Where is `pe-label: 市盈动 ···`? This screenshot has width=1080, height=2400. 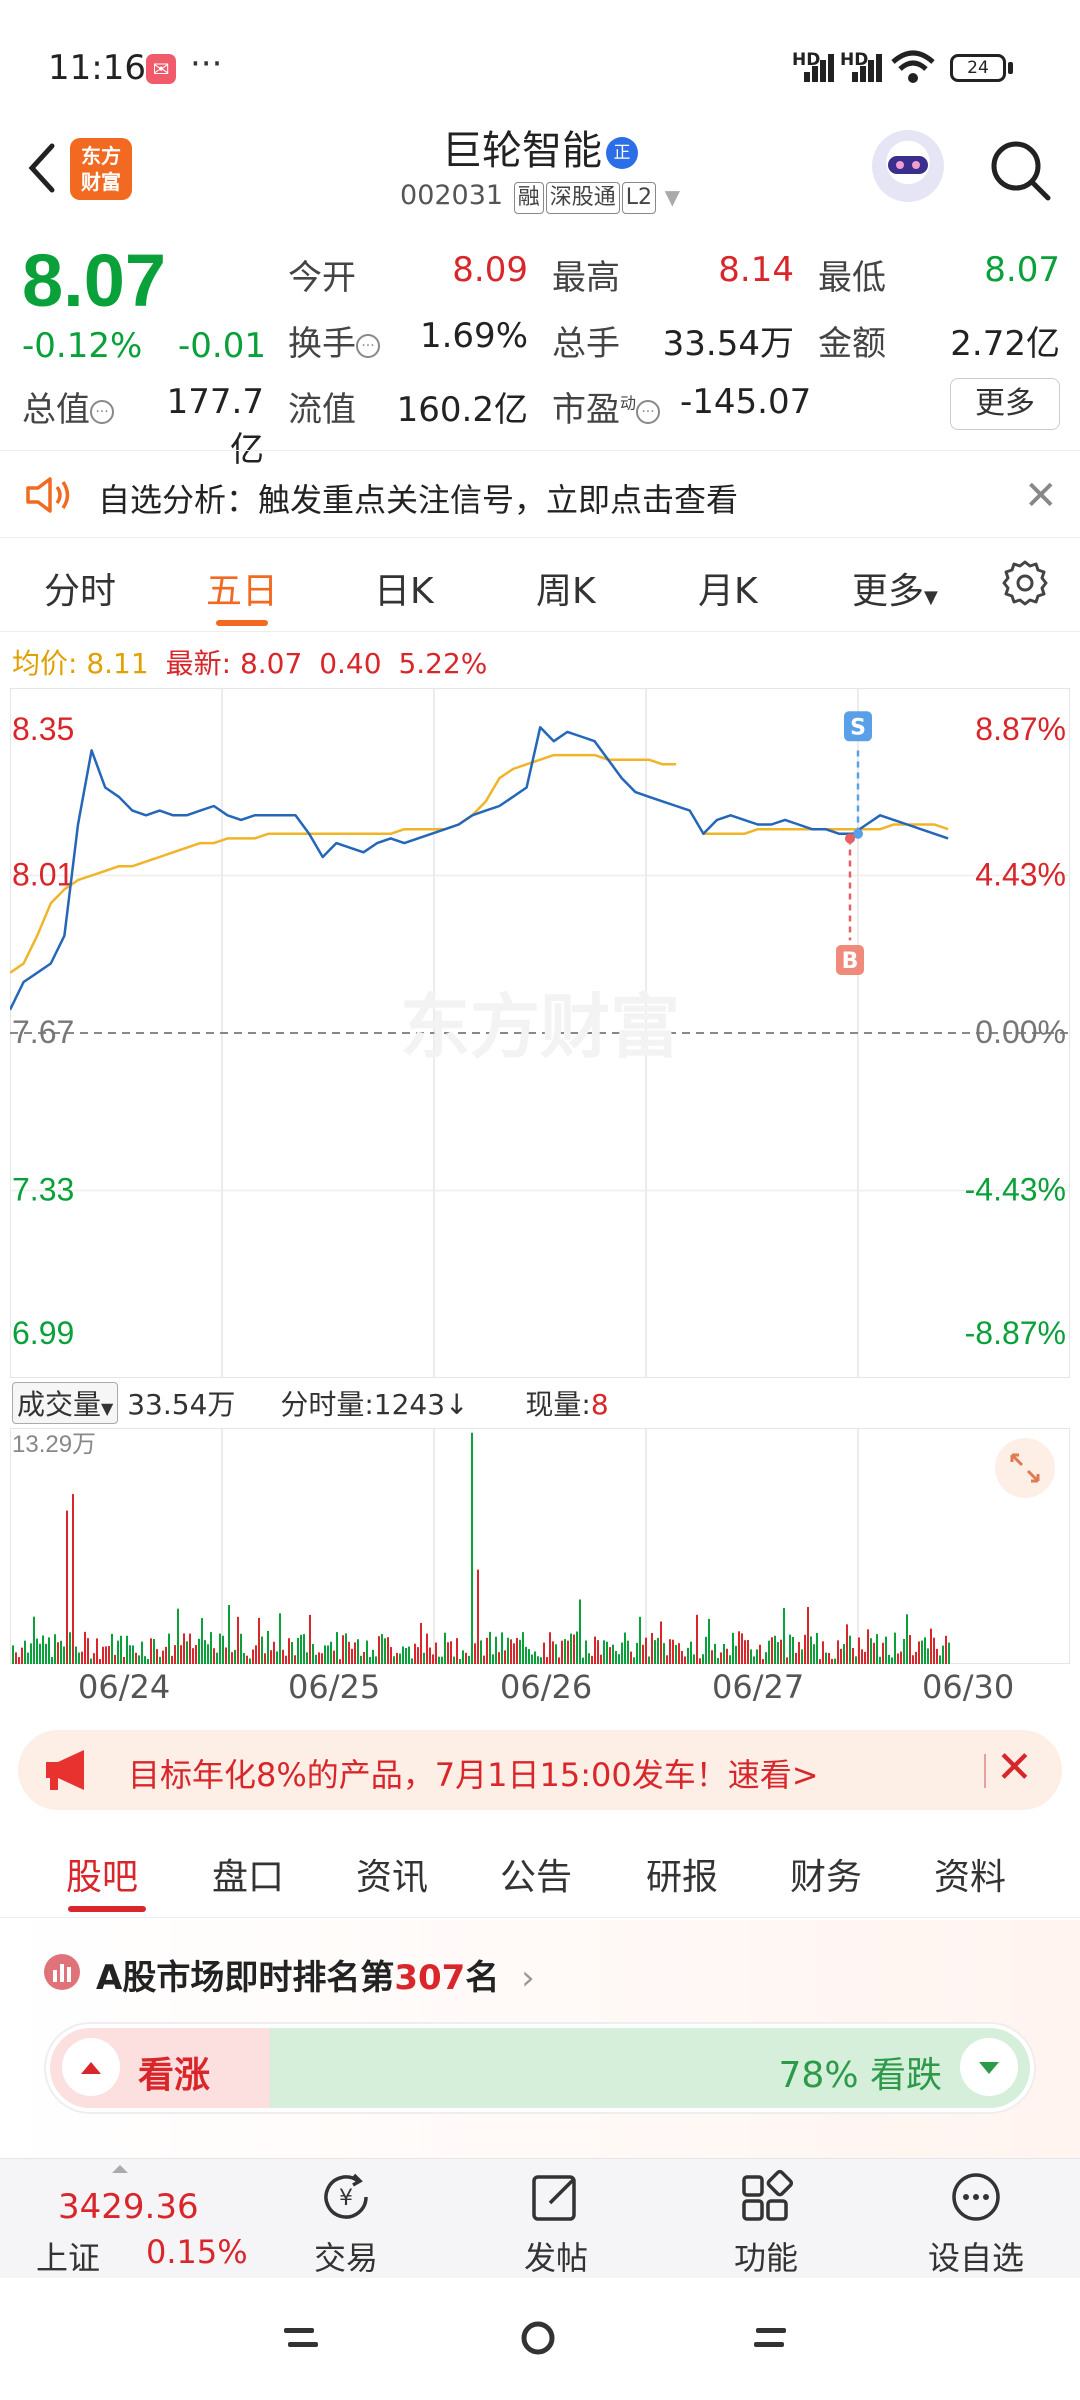 pe-label: 市盈动 ··· is located at coordinates (606, 406).